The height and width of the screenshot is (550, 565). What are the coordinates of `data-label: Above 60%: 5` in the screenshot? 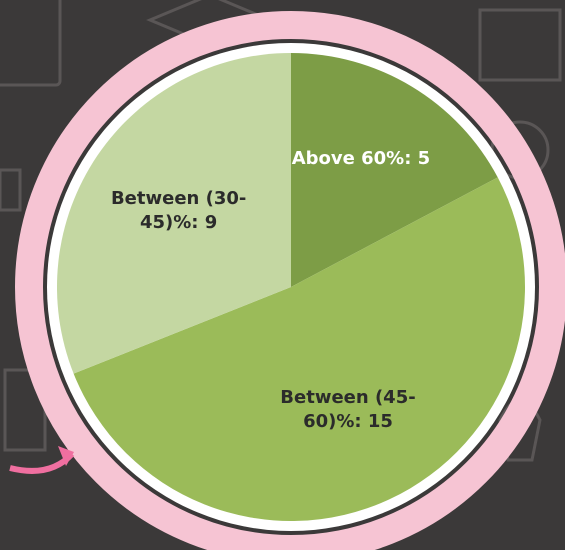 It's located at (361, 158).